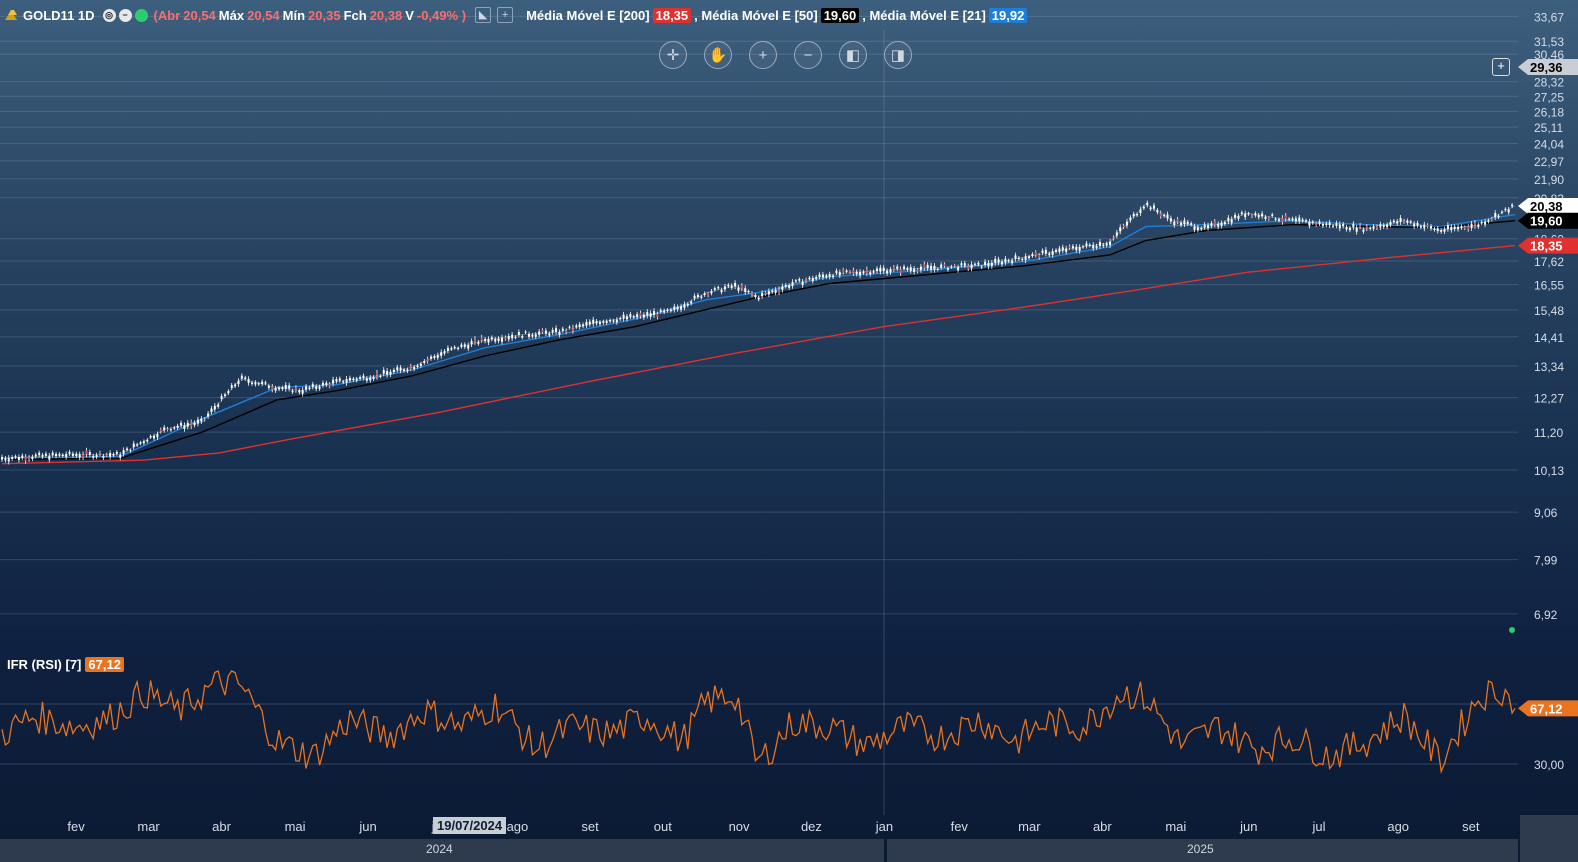  I want to click on add-indicator-icon: +, so click(505, 15).